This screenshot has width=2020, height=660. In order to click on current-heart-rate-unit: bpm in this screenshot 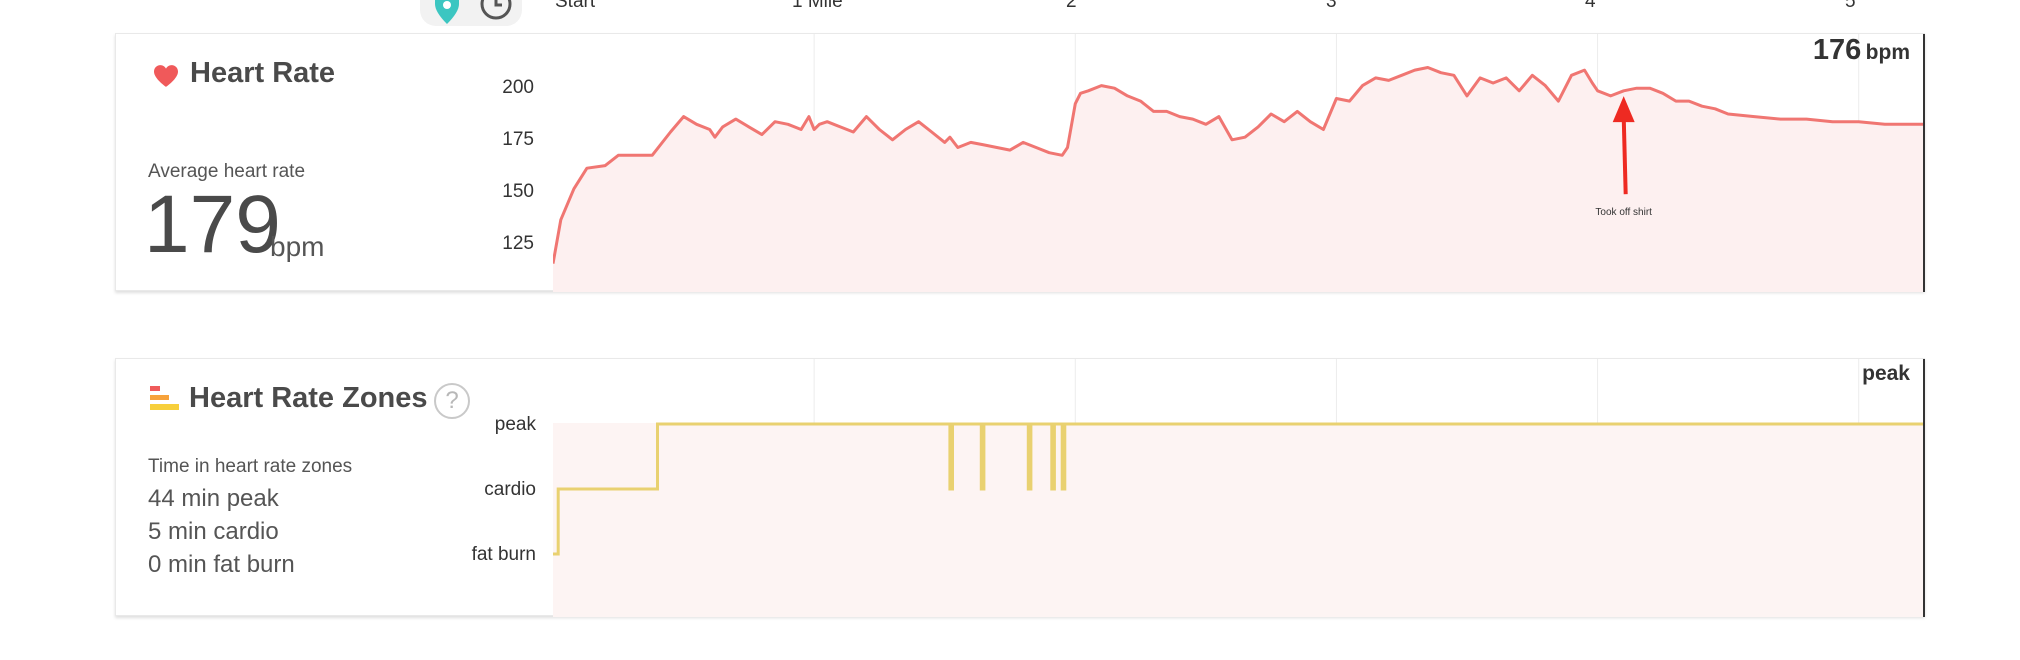, I will do `click(1887, 52)`.